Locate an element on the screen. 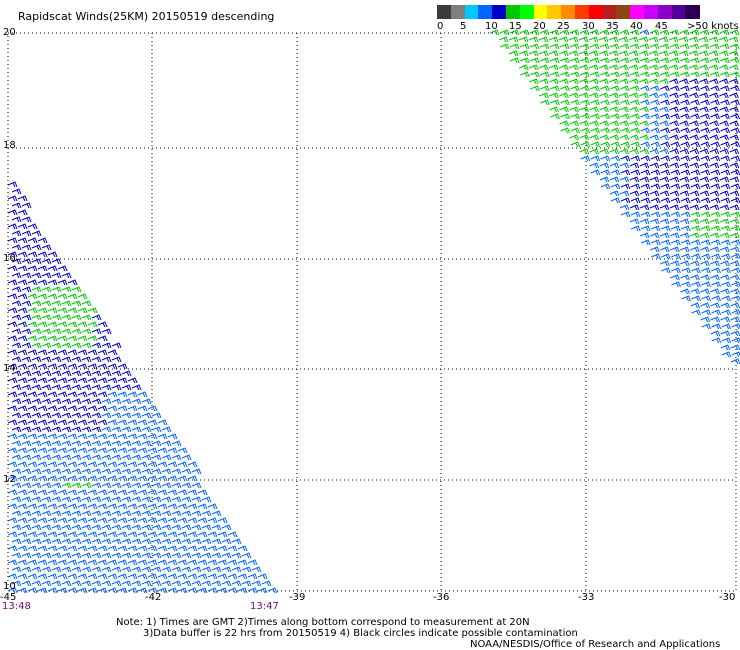 This screenshot has width=740, height=650. colorbar-label: 30 is located at coordinates (588, 26).